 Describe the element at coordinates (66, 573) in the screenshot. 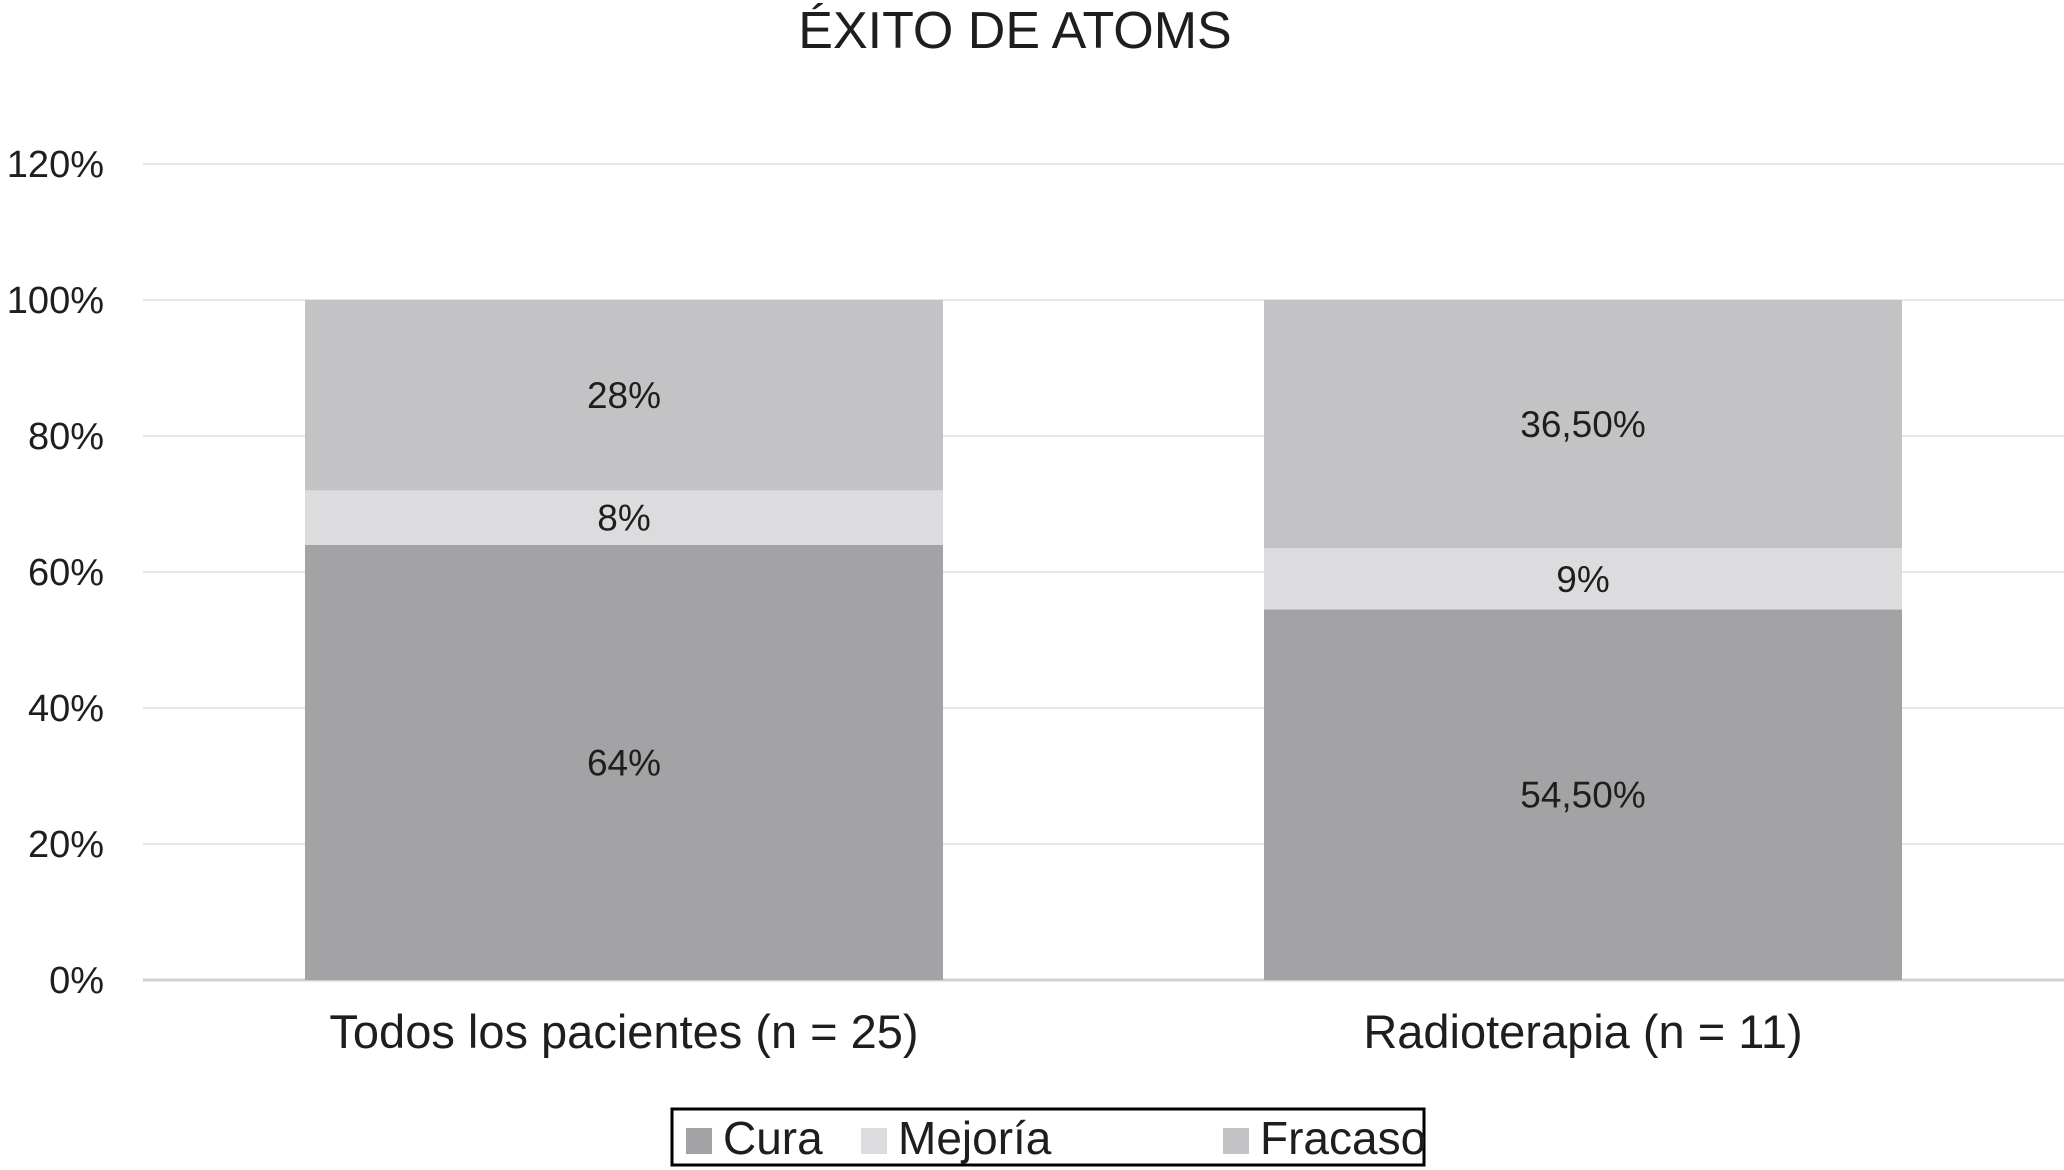

I see `y-tick-label: 60%` at that location.